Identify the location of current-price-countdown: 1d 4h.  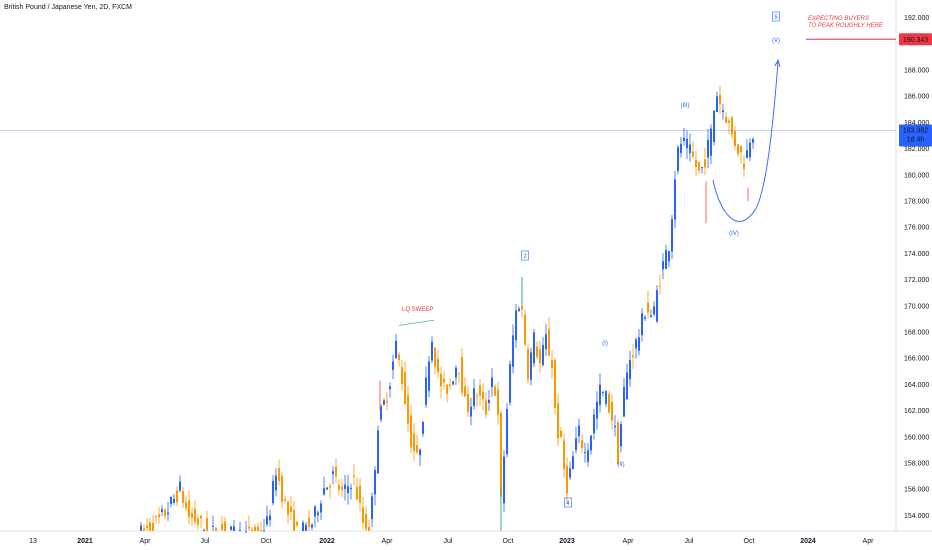
(916, 139).